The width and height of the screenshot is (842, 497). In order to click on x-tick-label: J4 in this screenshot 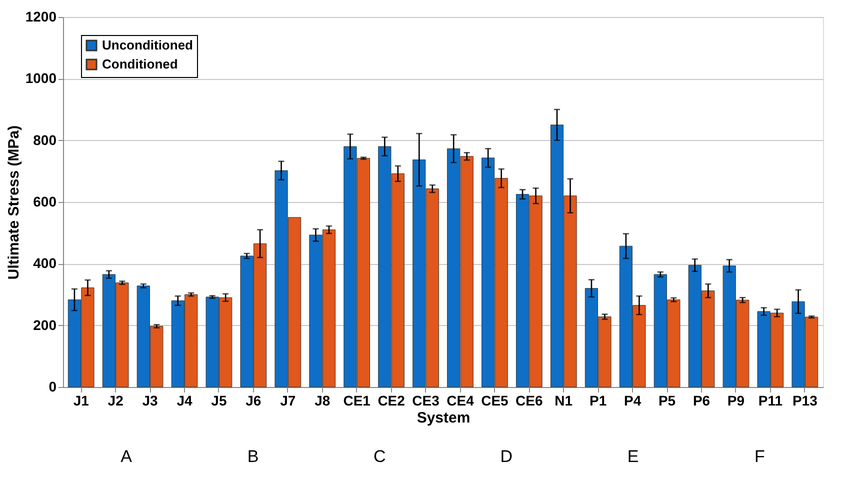, I will do `click(184, 400)`.